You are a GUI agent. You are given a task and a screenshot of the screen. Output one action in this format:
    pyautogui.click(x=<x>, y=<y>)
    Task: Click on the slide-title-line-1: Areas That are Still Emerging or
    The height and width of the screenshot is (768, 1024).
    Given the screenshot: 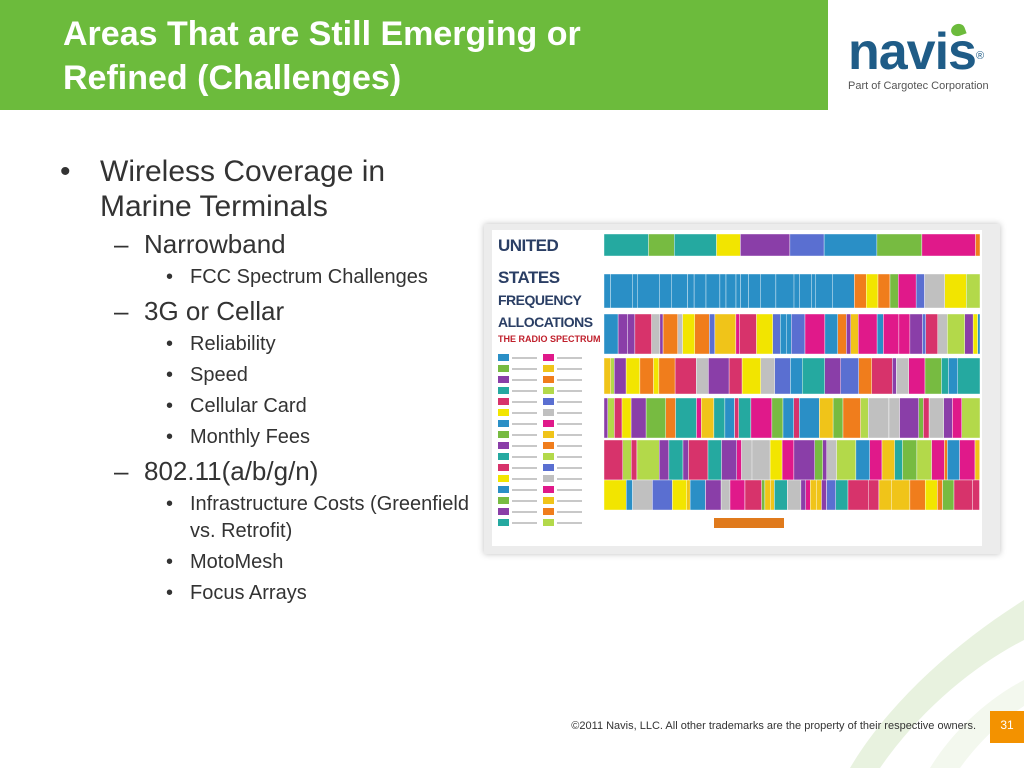 What is the action you would take?
    pyautogui.click(x=322, y=34)
    